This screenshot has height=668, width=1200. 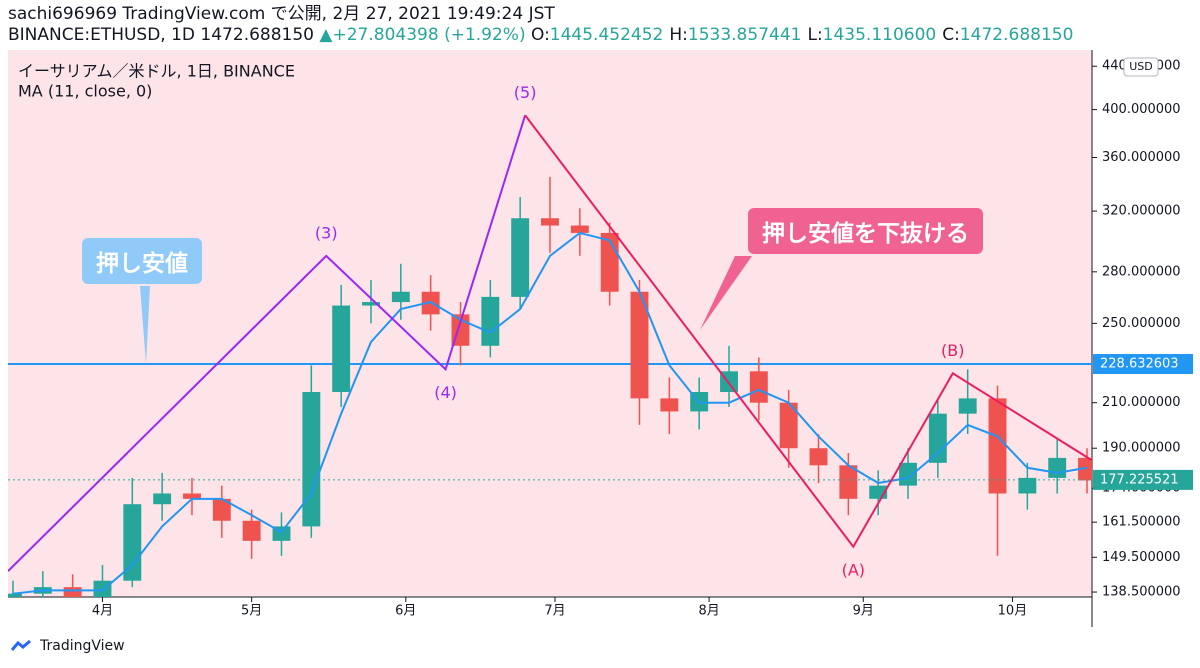 I want to click on callout-pink: 押し安値を下抜ける, so click(x=865, y=231).